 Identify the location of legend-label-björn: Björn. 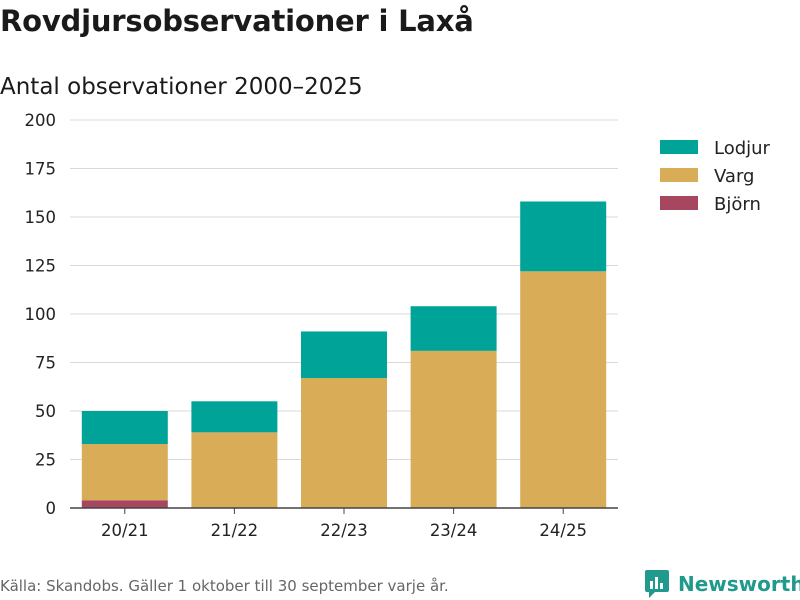
(737, 204).